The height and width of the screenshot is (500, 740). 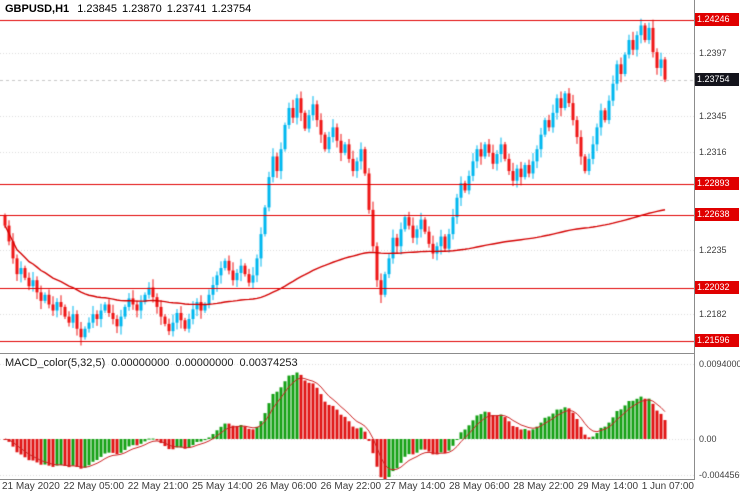 What do you see at coordinates (141, 9) in the screenshot?
I see `ohlc-high-value: 1.23870` at bounding box center [141, 9].